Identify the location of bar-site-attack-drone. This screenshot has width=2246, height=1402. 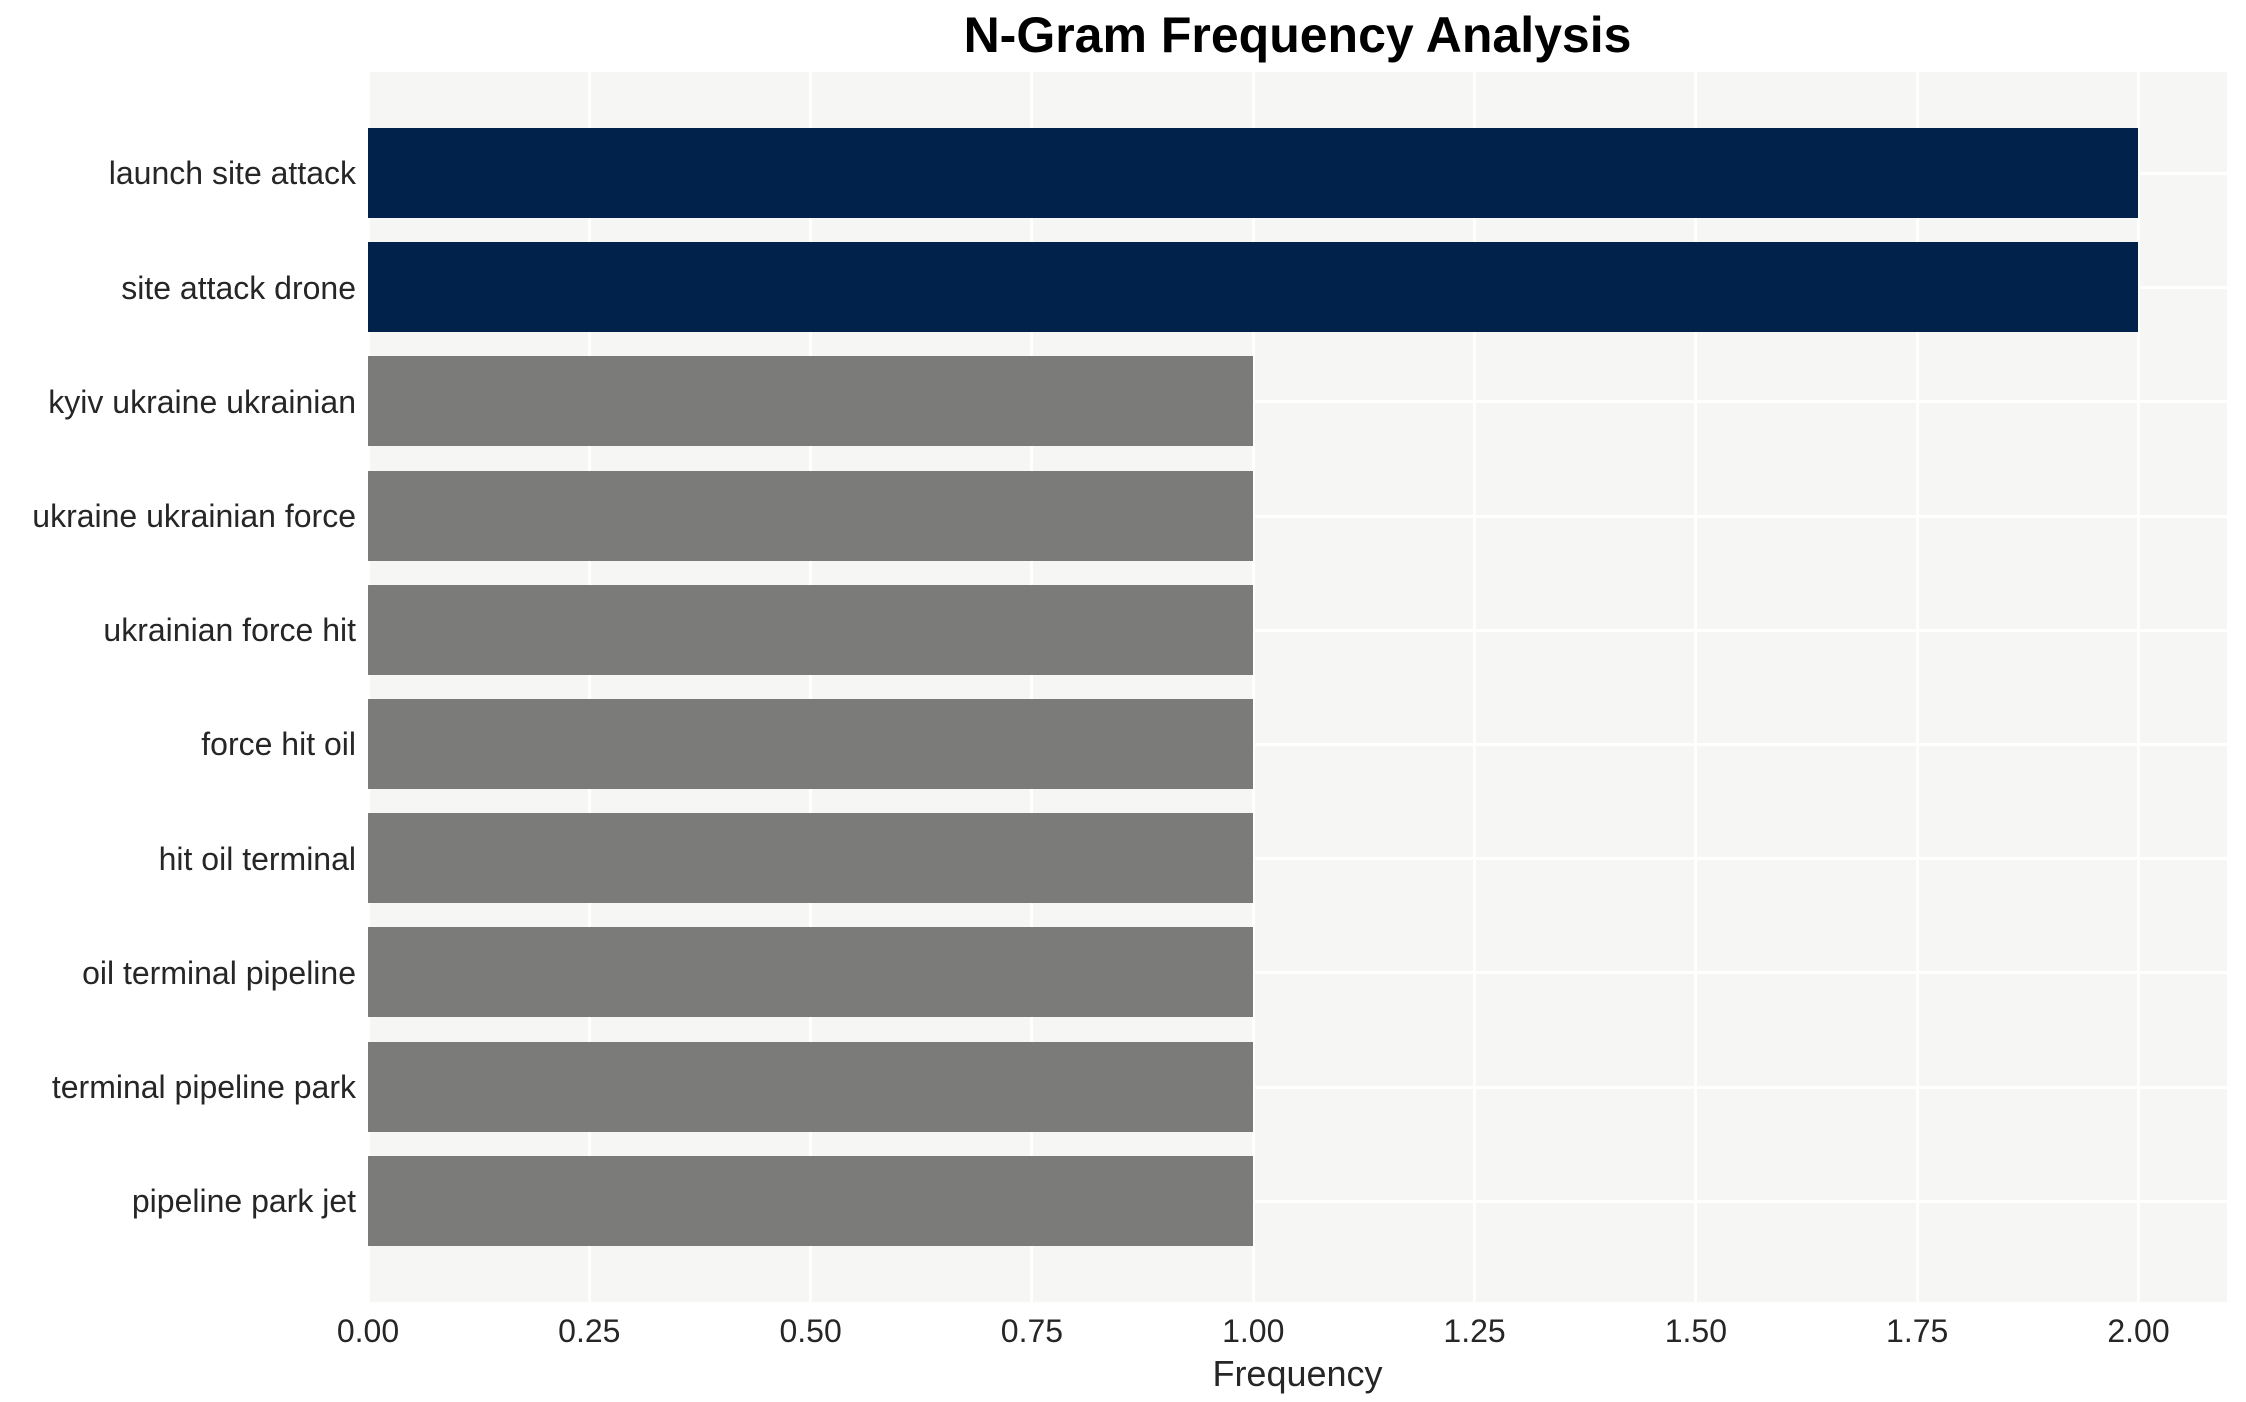
(1253, 287).